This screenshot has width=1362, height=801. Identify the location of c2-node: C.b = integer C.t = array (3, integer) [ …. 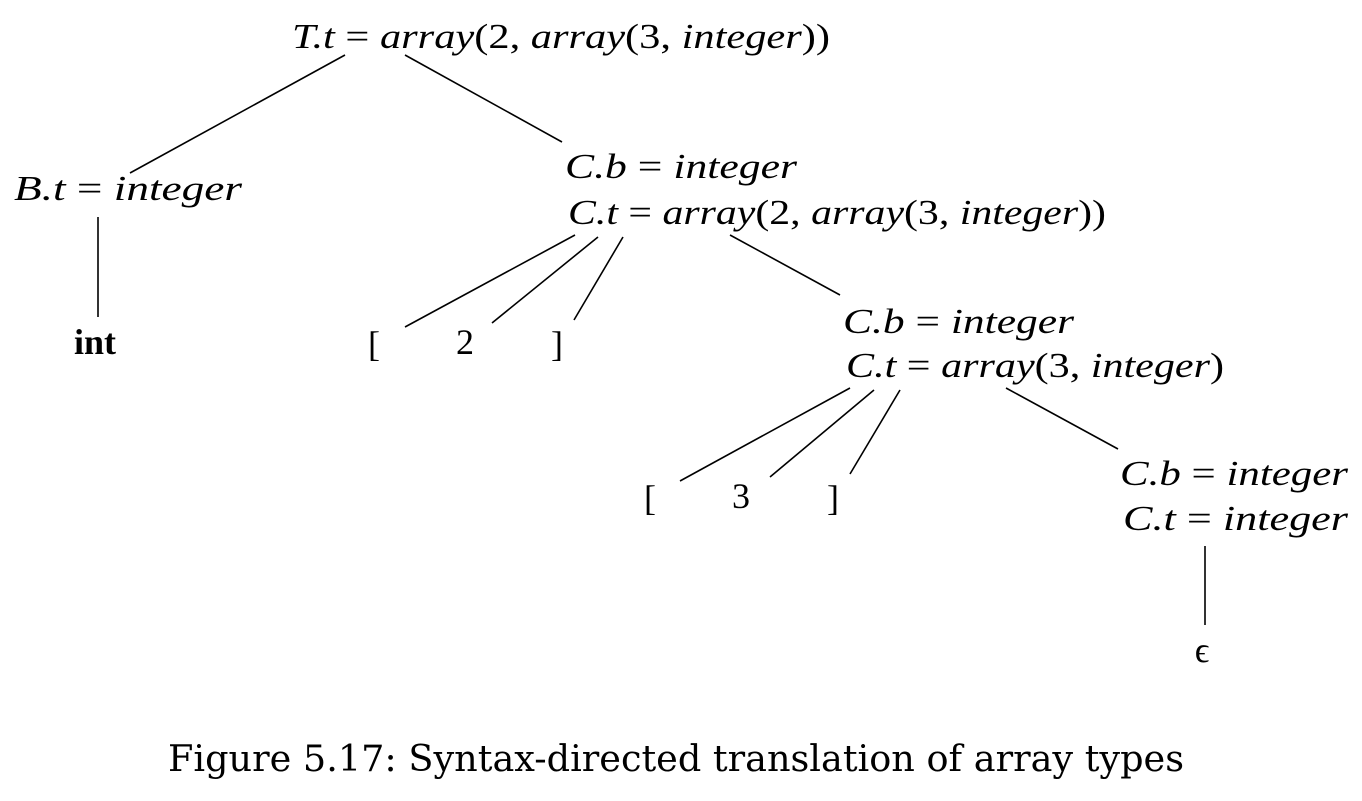
(934, 410).